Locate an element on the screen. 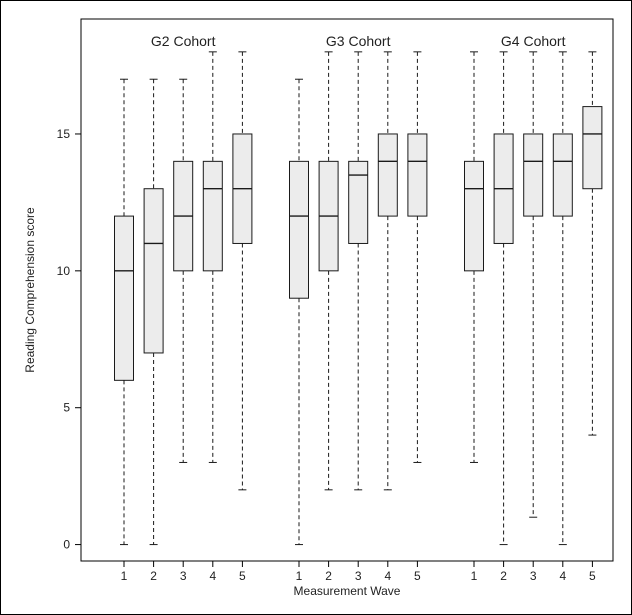 Image resolution: width=632 pixels, height=615 pixels. x-axis-title: Measurement Wave is located at coordinates (347, 591).